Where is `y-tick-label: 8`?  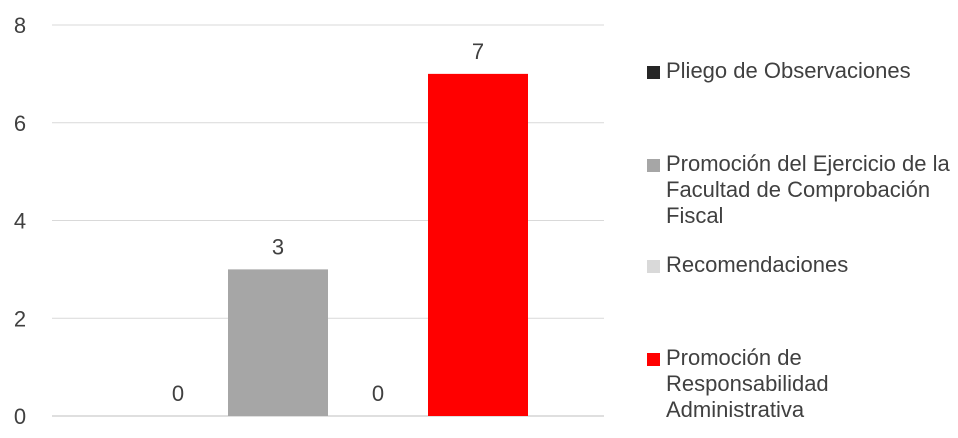
y-tick-label: 8 is located at coordinates (20, 25).